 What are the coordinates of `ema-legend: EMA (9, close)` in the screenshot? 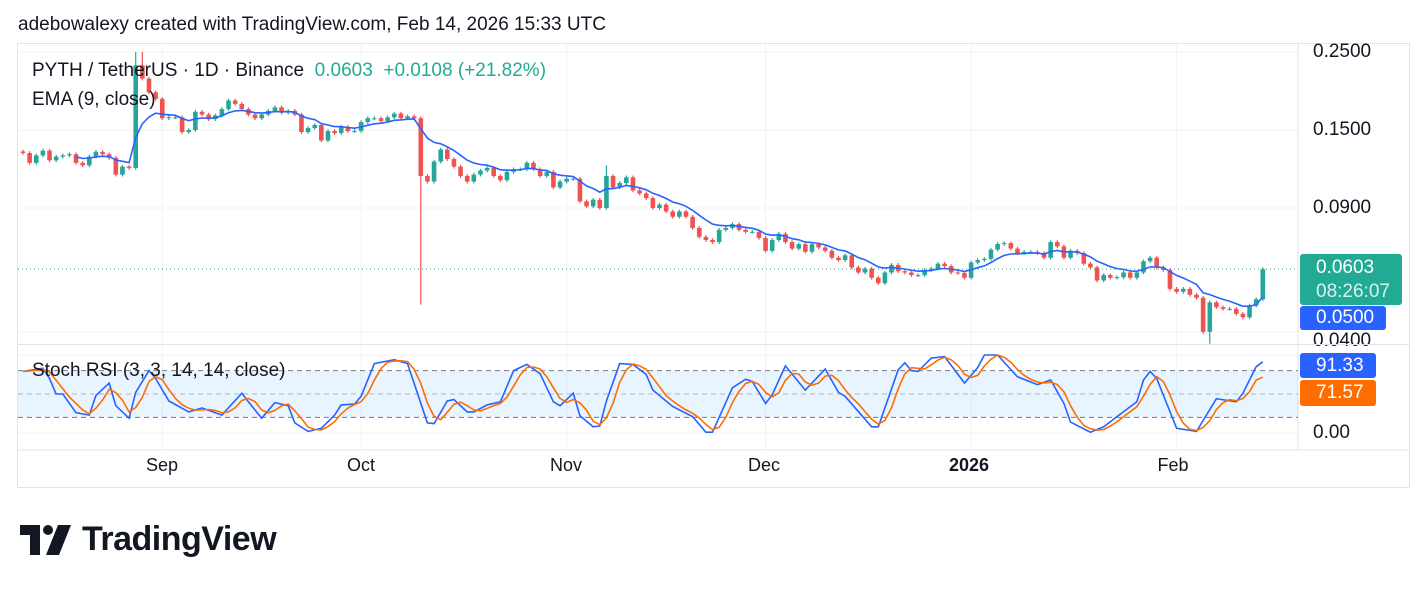 It's located at (94, 99).